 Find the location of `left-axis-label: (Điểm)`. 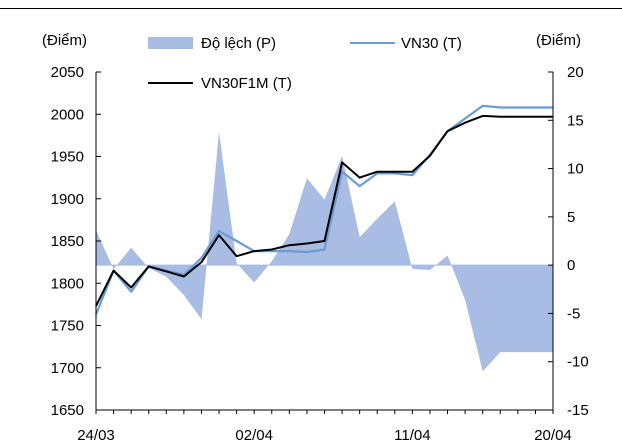

left-axis-label: (Điểm) is located at coordinates (64, 40).